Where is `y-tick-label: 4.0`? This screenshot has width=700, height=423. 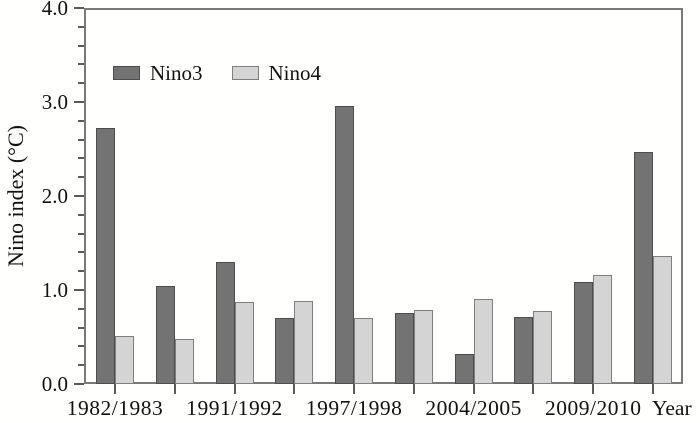
y-tick-label: 4.0 is located at coordinates (54, 10).